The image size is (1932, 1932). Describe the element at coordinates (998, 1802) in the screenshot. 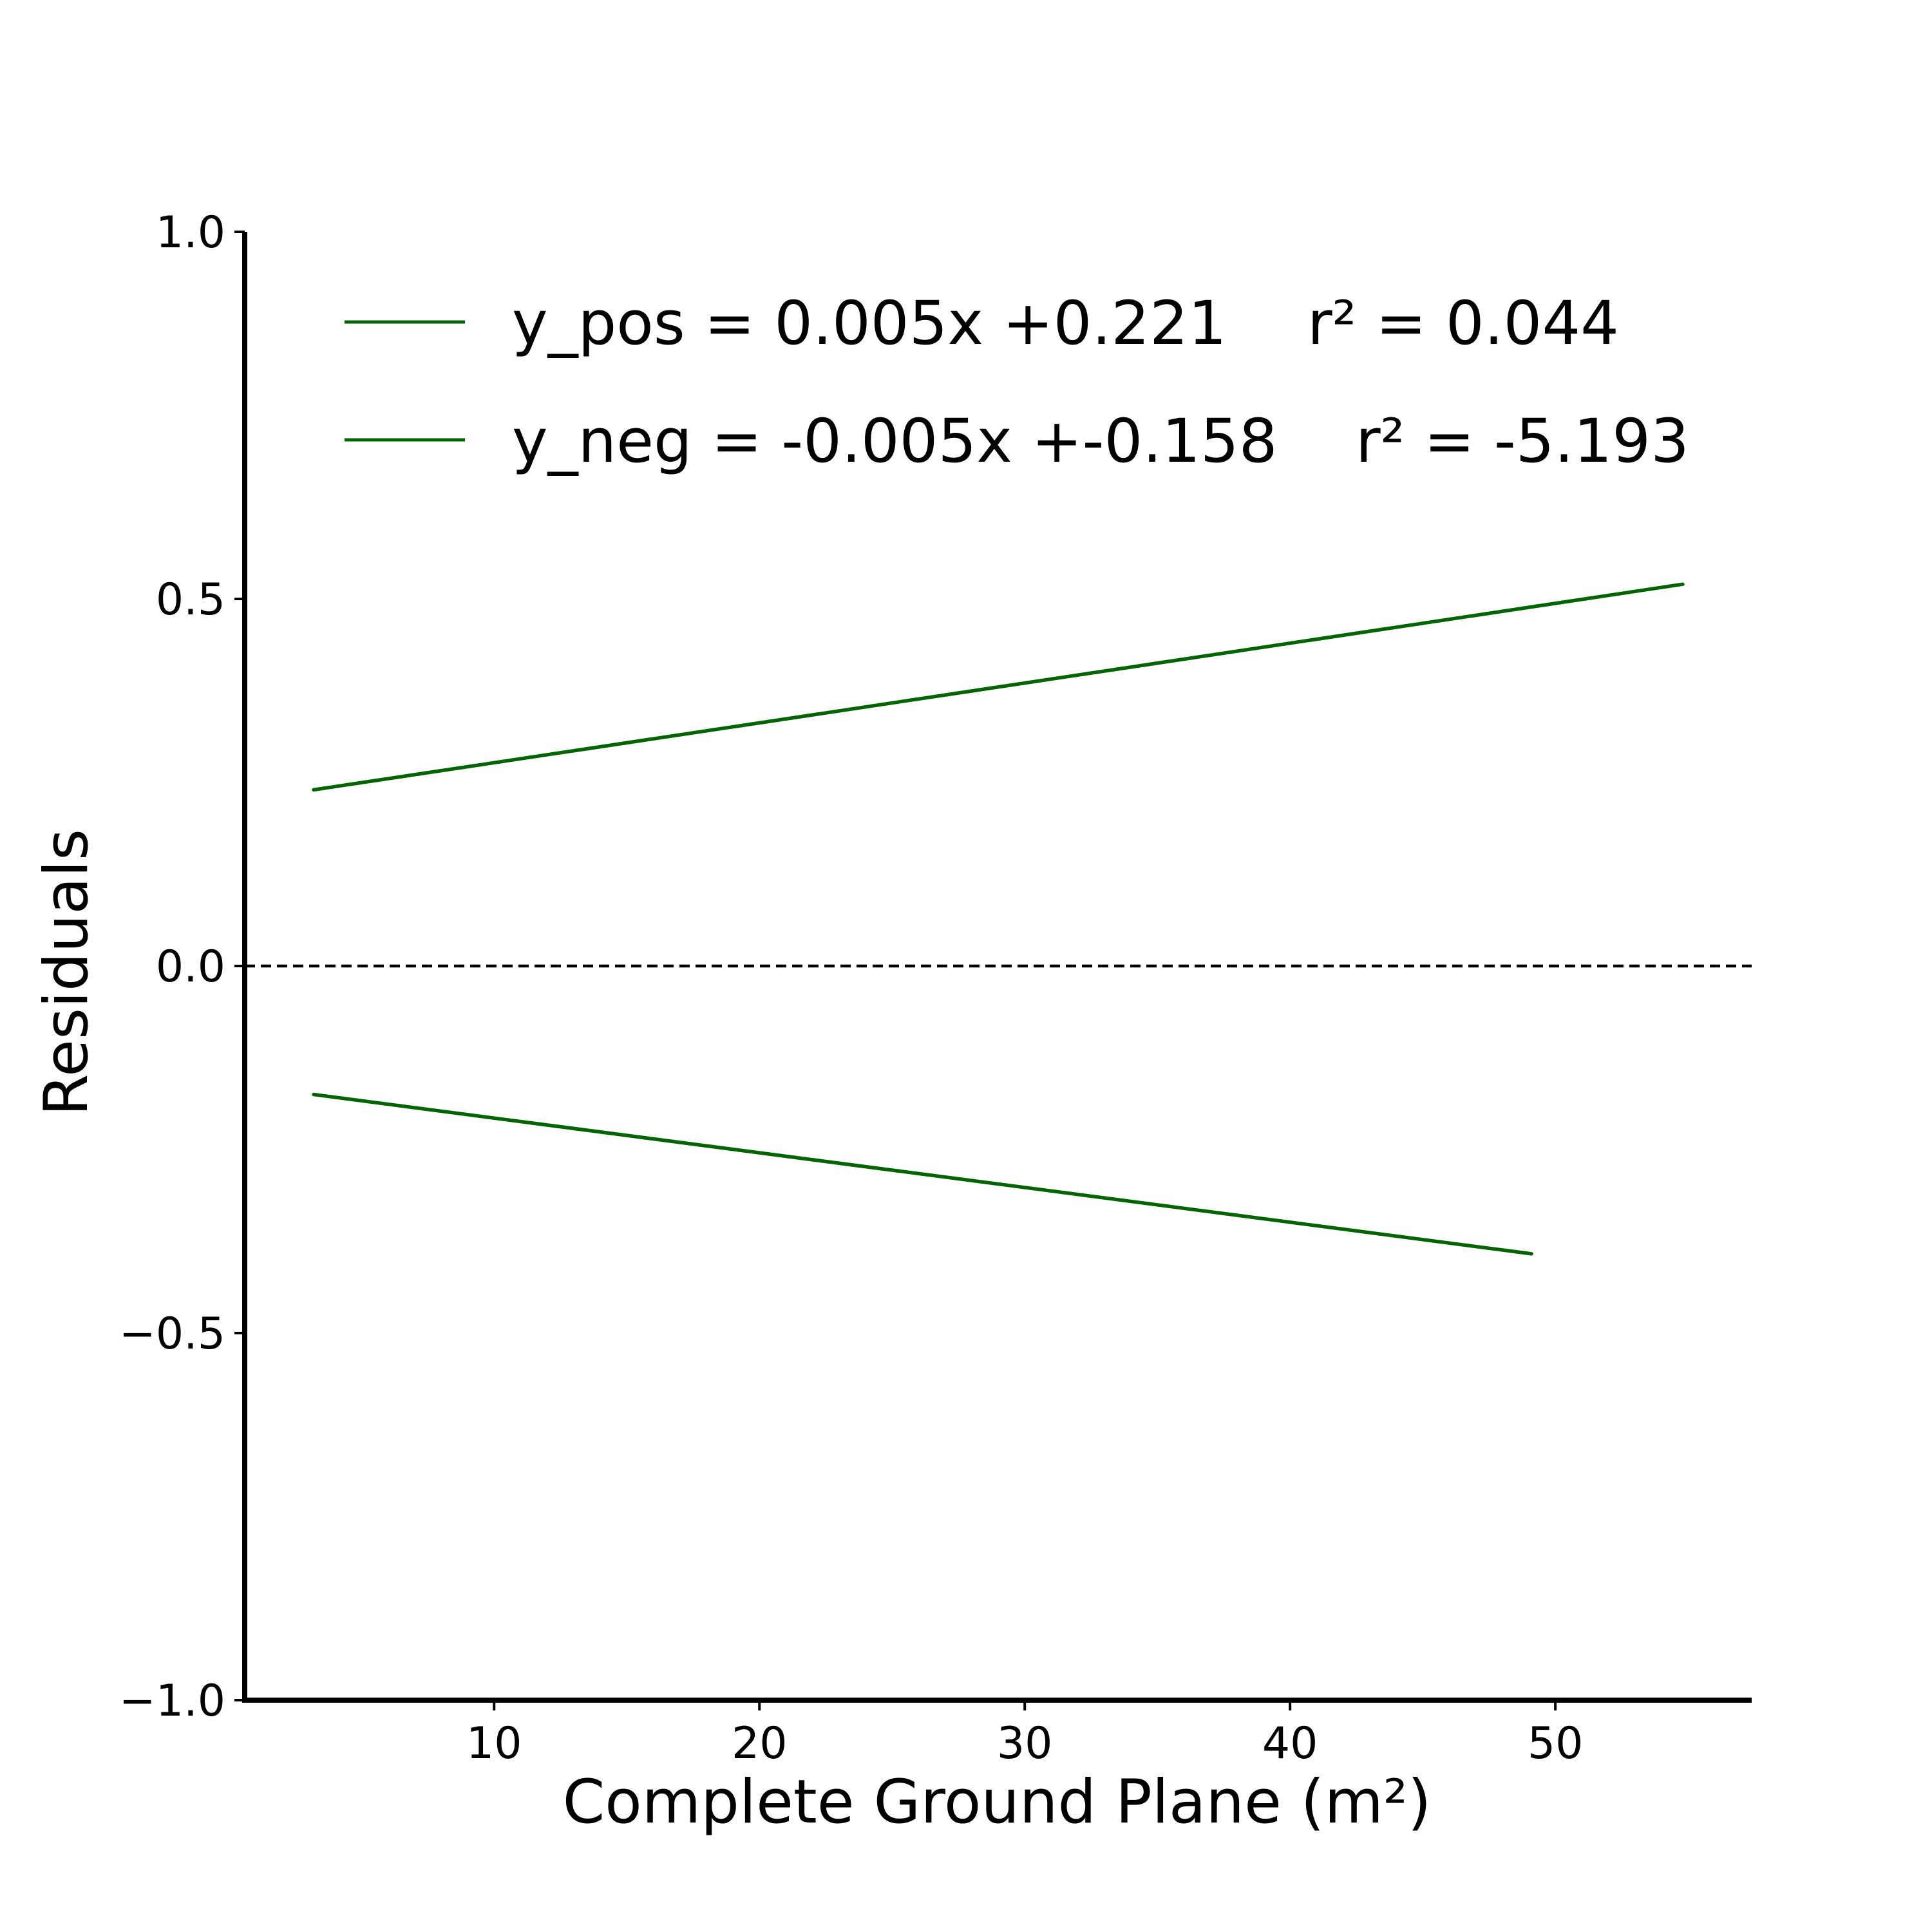

I see `x-axis-title: Complete Ground Plane (m²)` at that location.